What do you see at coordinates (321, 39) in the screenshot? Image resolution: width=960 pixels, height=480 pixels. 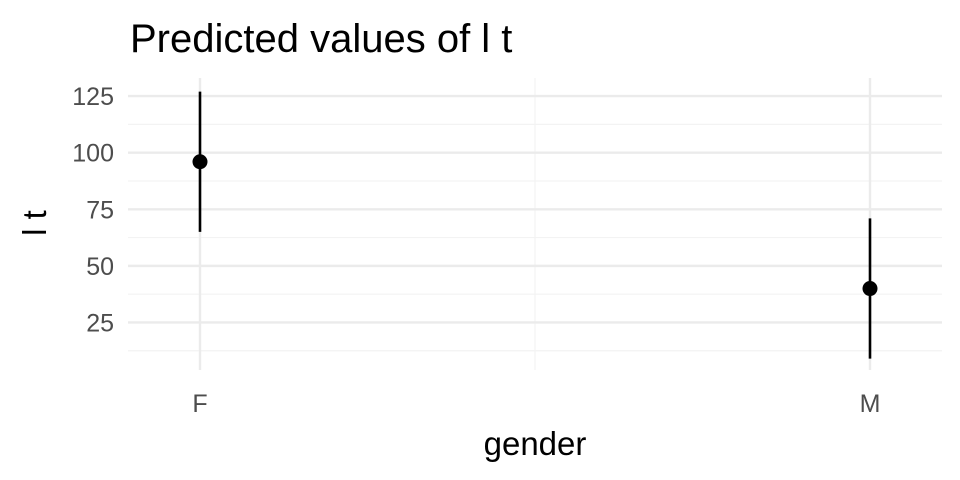 I see `chart-title: Predicted values of l t` at bounding box center [321, 39].